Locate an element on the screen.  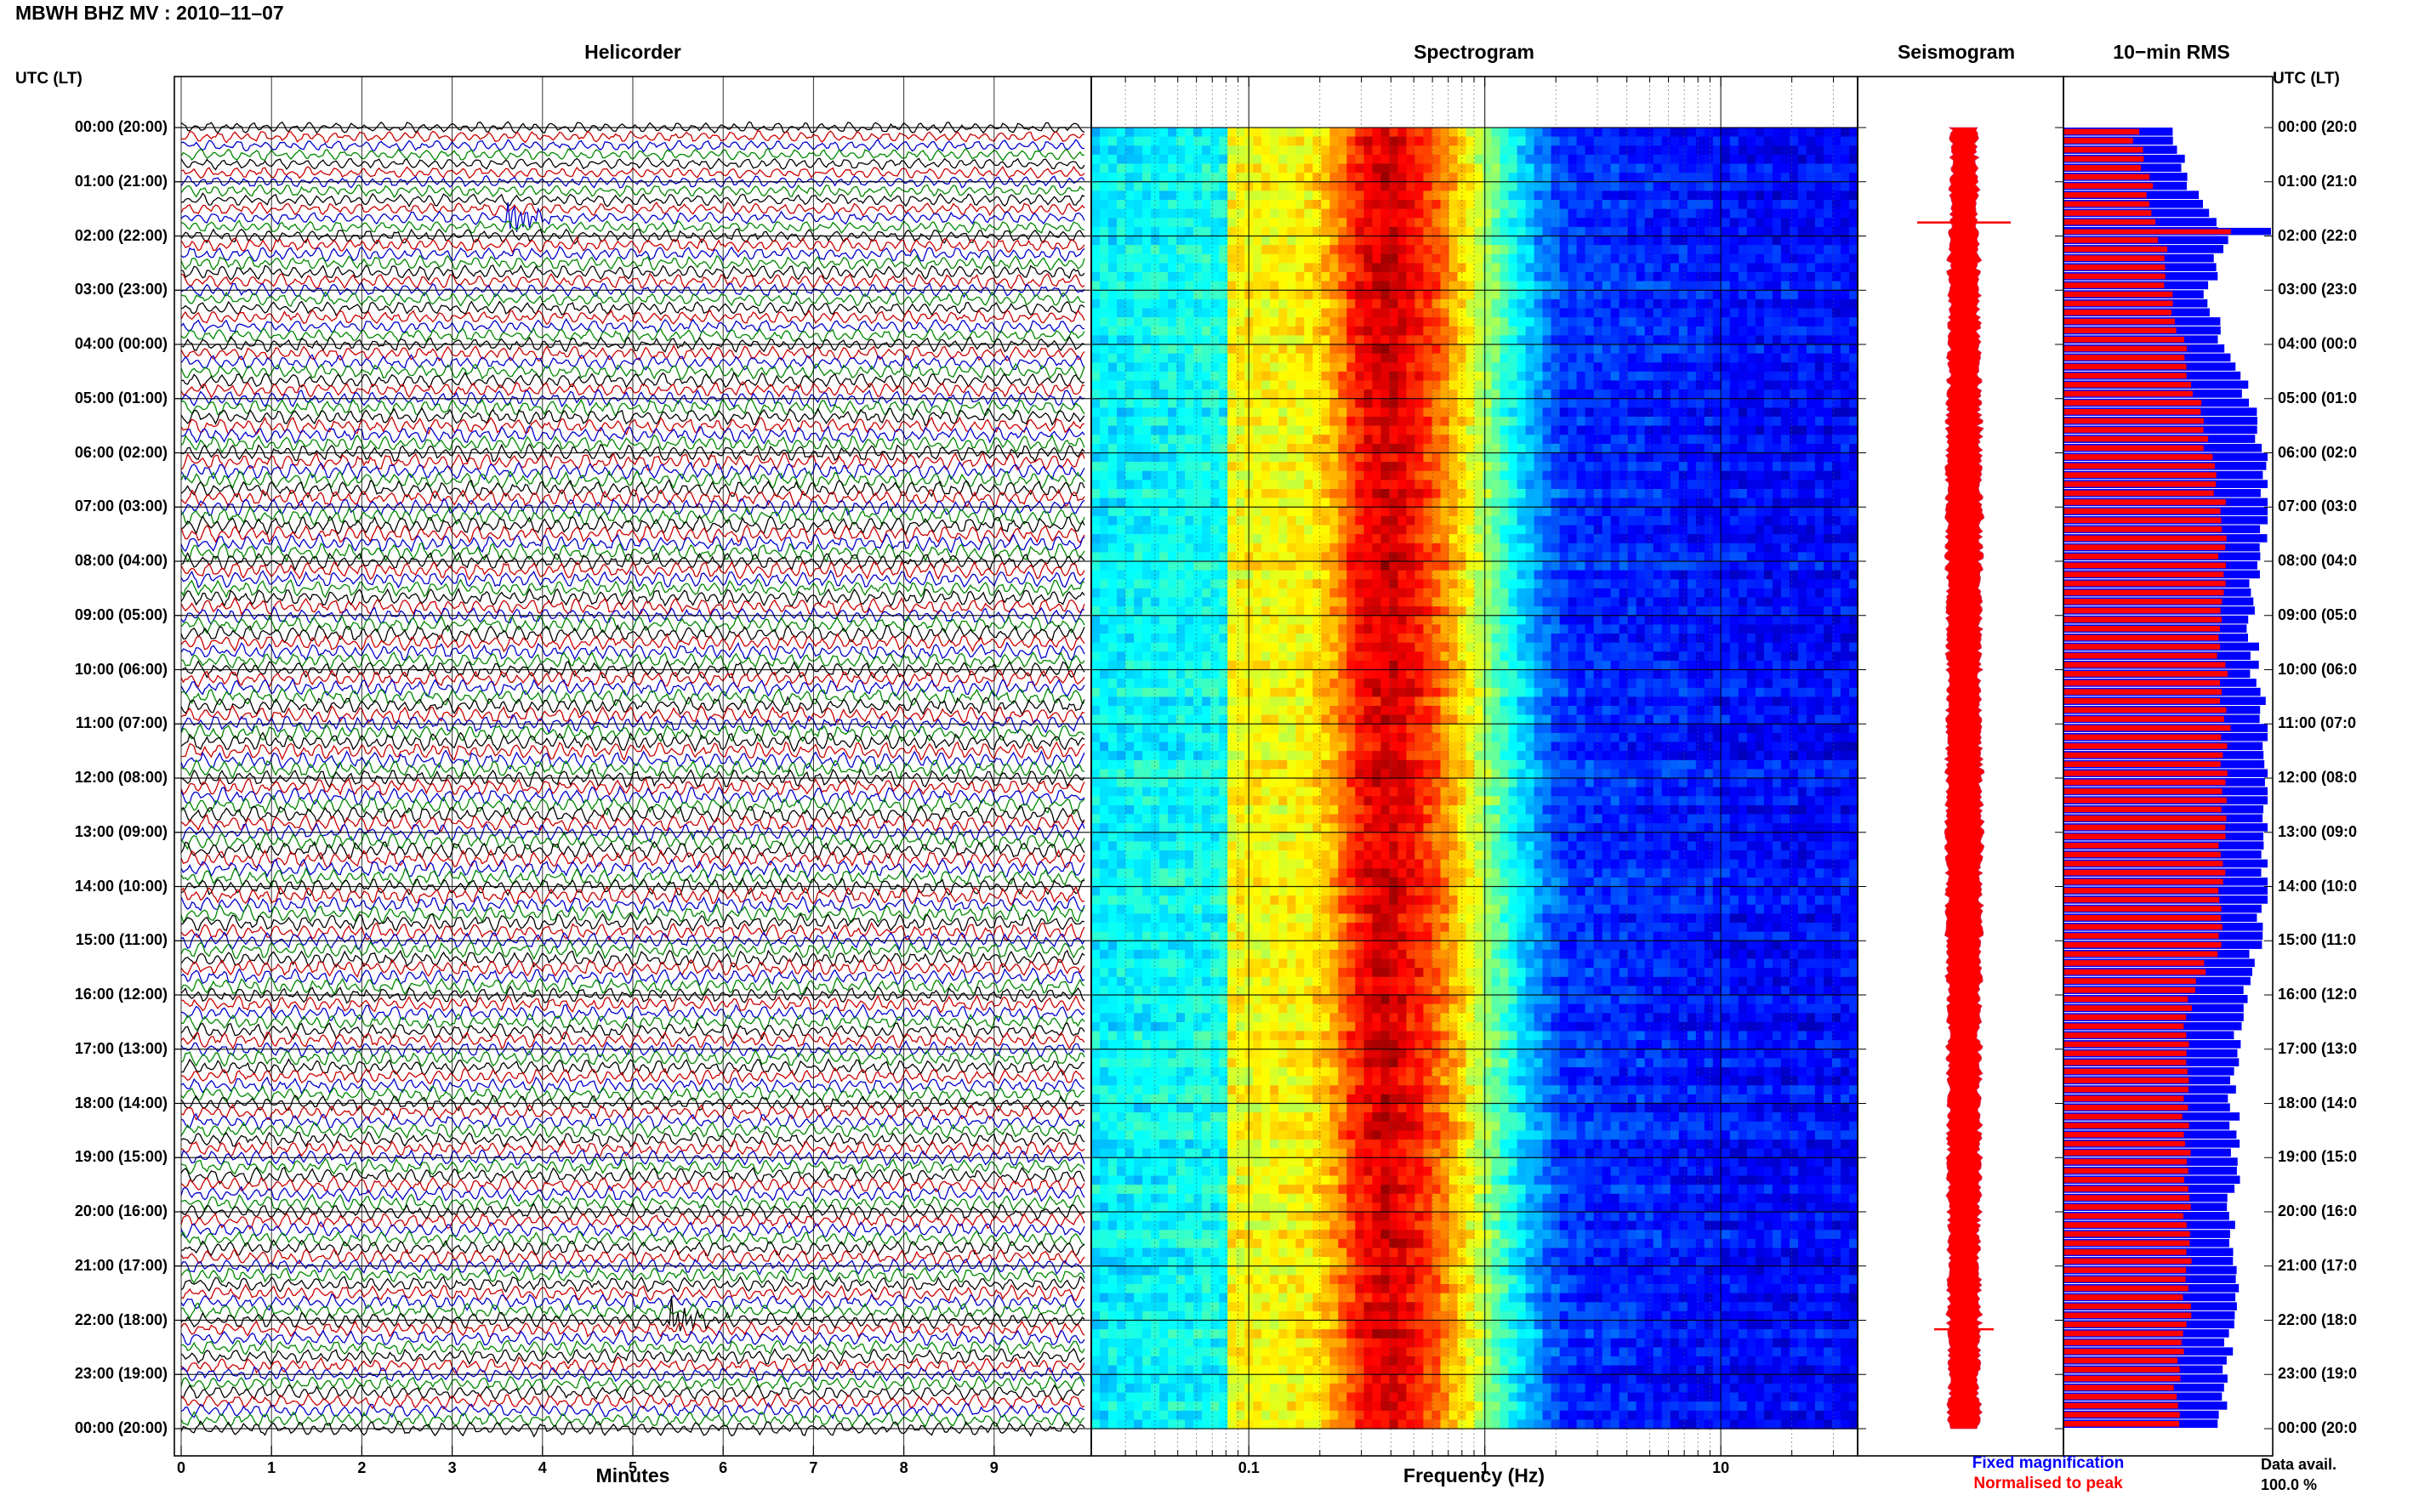
time-tick-left: 22:00 (18:00) is located at coordinates (121, 1319).